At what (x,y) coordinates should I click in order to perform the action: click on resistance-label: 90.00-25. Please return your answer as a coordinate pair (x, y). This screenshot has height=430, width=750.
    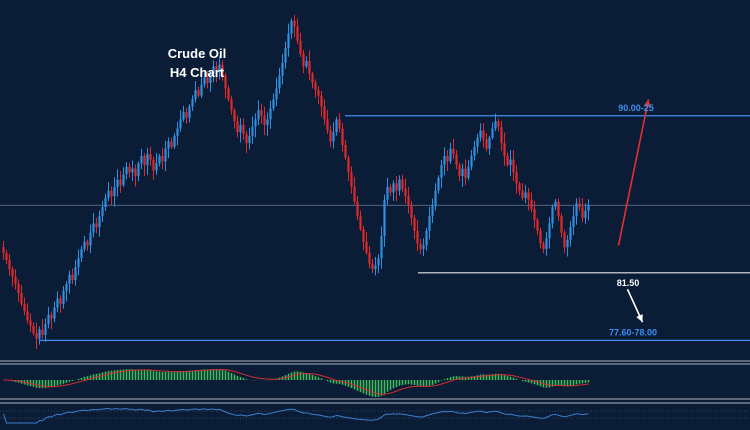
    Looking at the image, I should click on (636, 108).